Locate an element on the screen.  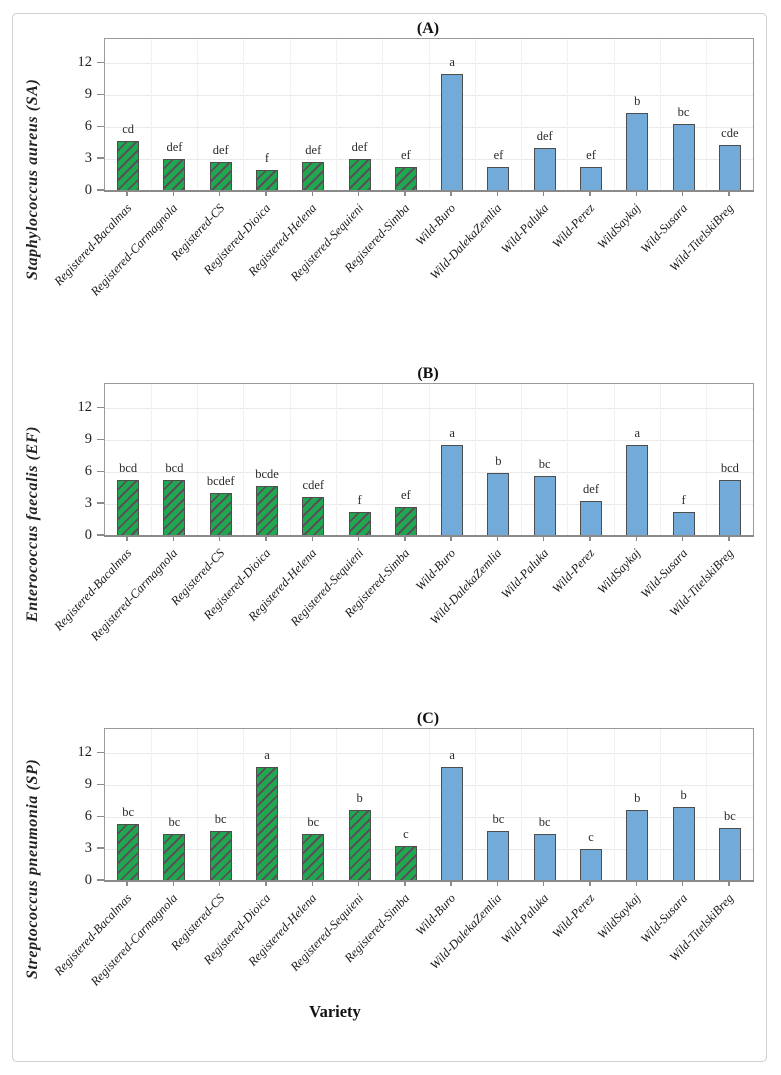
significance-letter: bcde is located at coordinates (267, 474).